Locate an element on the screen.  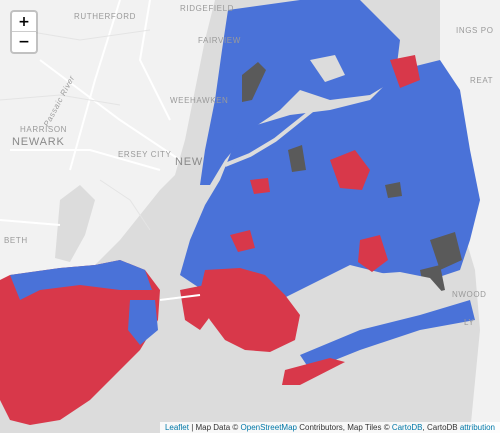
zoom-in-button: + is located at coordinates (24, 22).